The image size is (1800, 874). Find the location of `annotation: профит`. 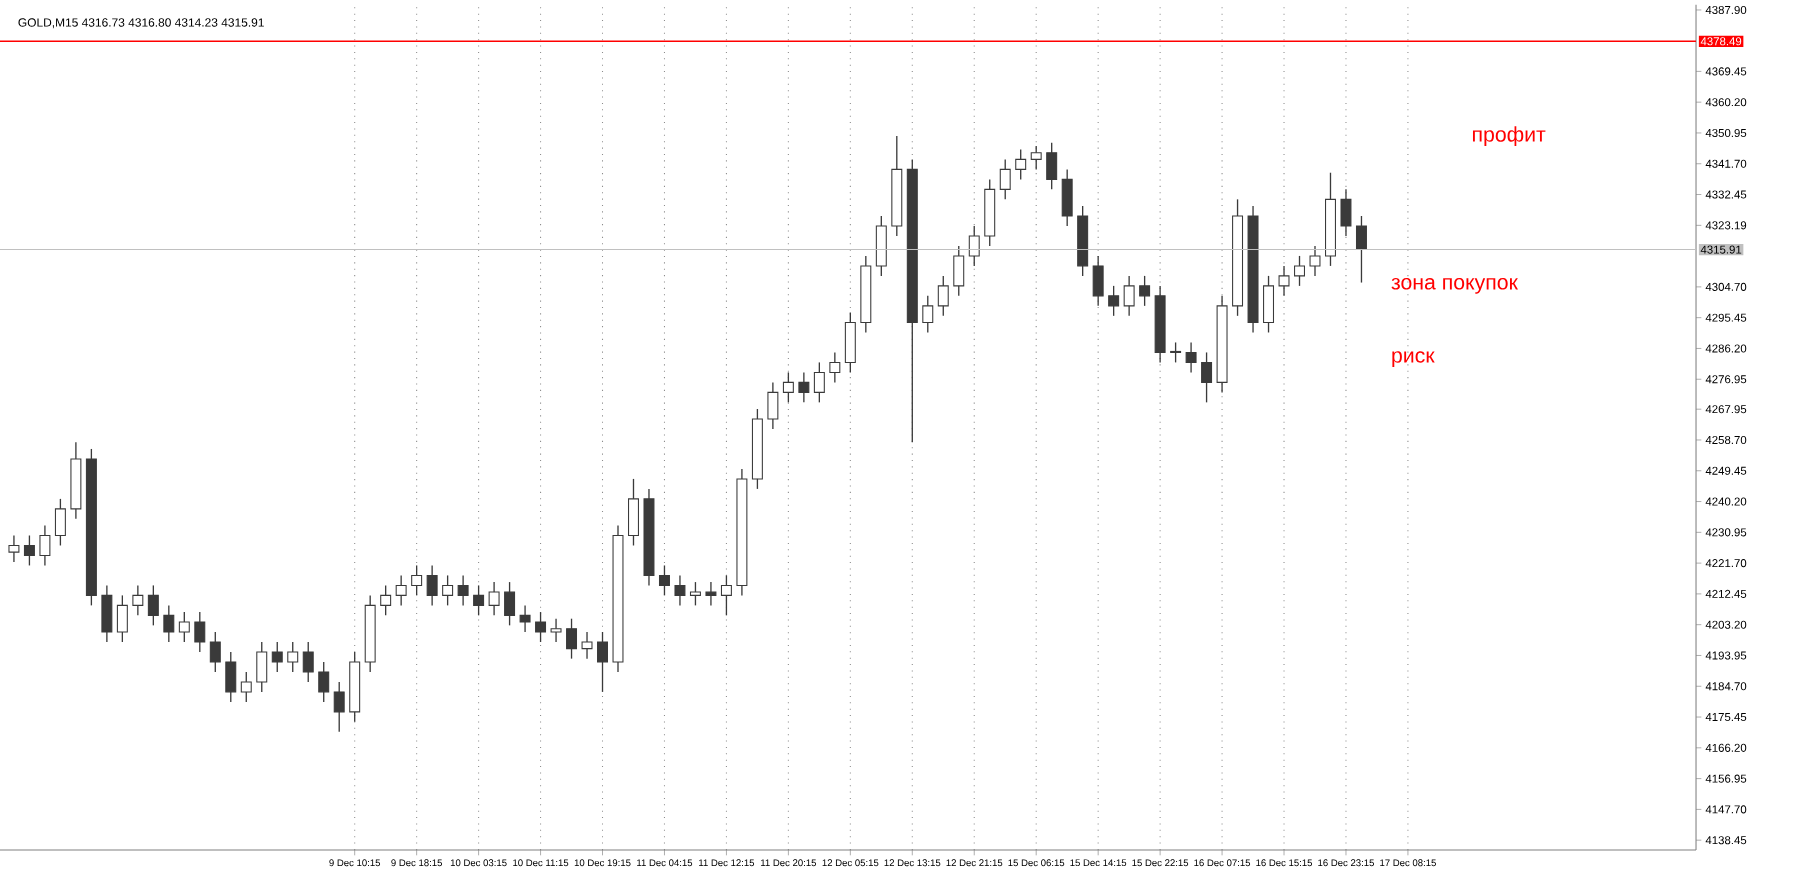

annotation: профит is located at coordinates (1509, 136).